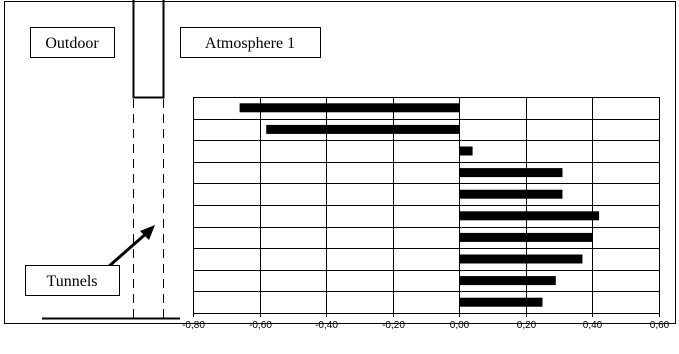 Image resolution: width=679 pixels, height=354 pixels. Describe the element at coordinates (460, 325) in the screenshot. I see `x-tick-label: 0,00` at that location.